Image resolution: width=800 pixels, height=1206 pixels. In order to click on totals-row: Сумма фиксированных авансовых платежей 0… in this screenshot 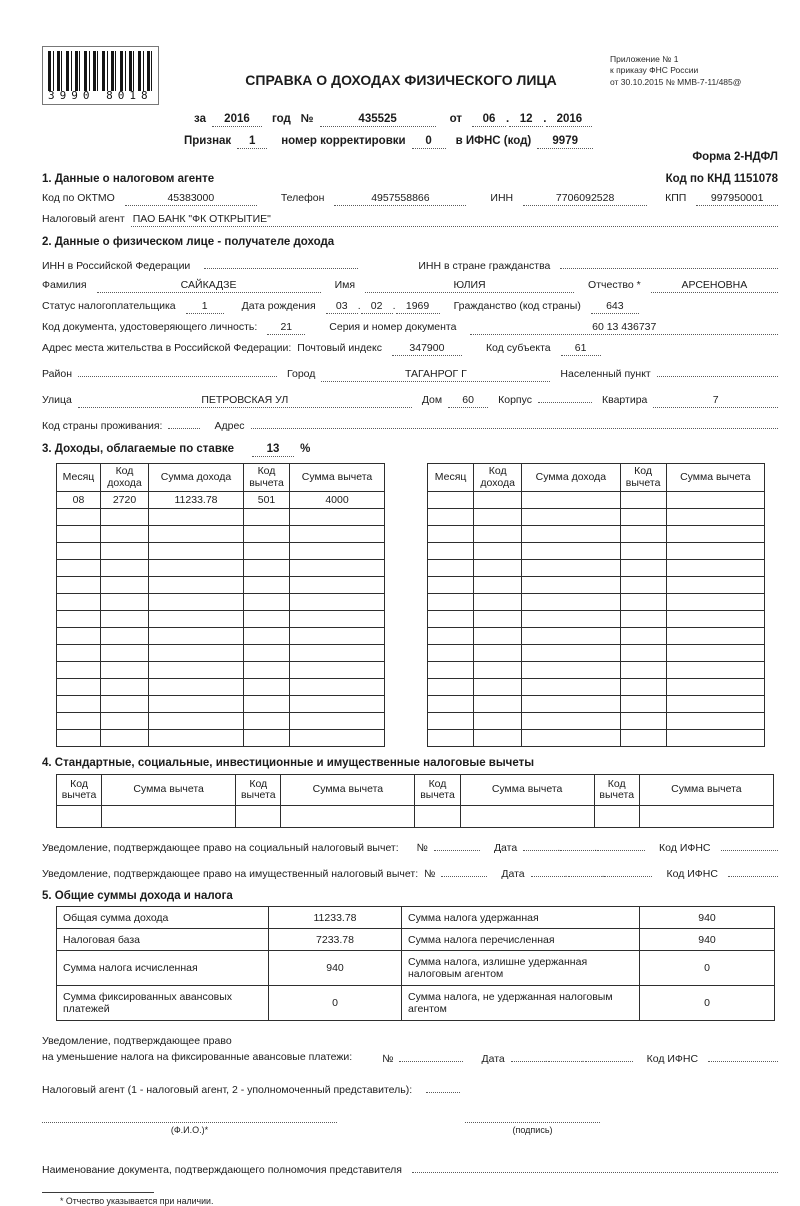, I will do `click(415, 1003)`.